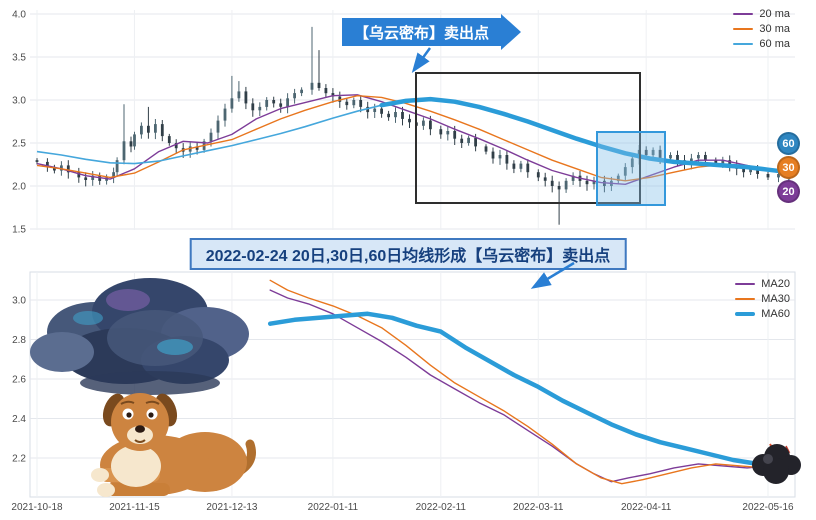 This screenshot has width=816, height=520. What do you see at coordinates (788, 191) in the screenshot?
I see `ma20-badge: 20` at bounding box center [788, 191].